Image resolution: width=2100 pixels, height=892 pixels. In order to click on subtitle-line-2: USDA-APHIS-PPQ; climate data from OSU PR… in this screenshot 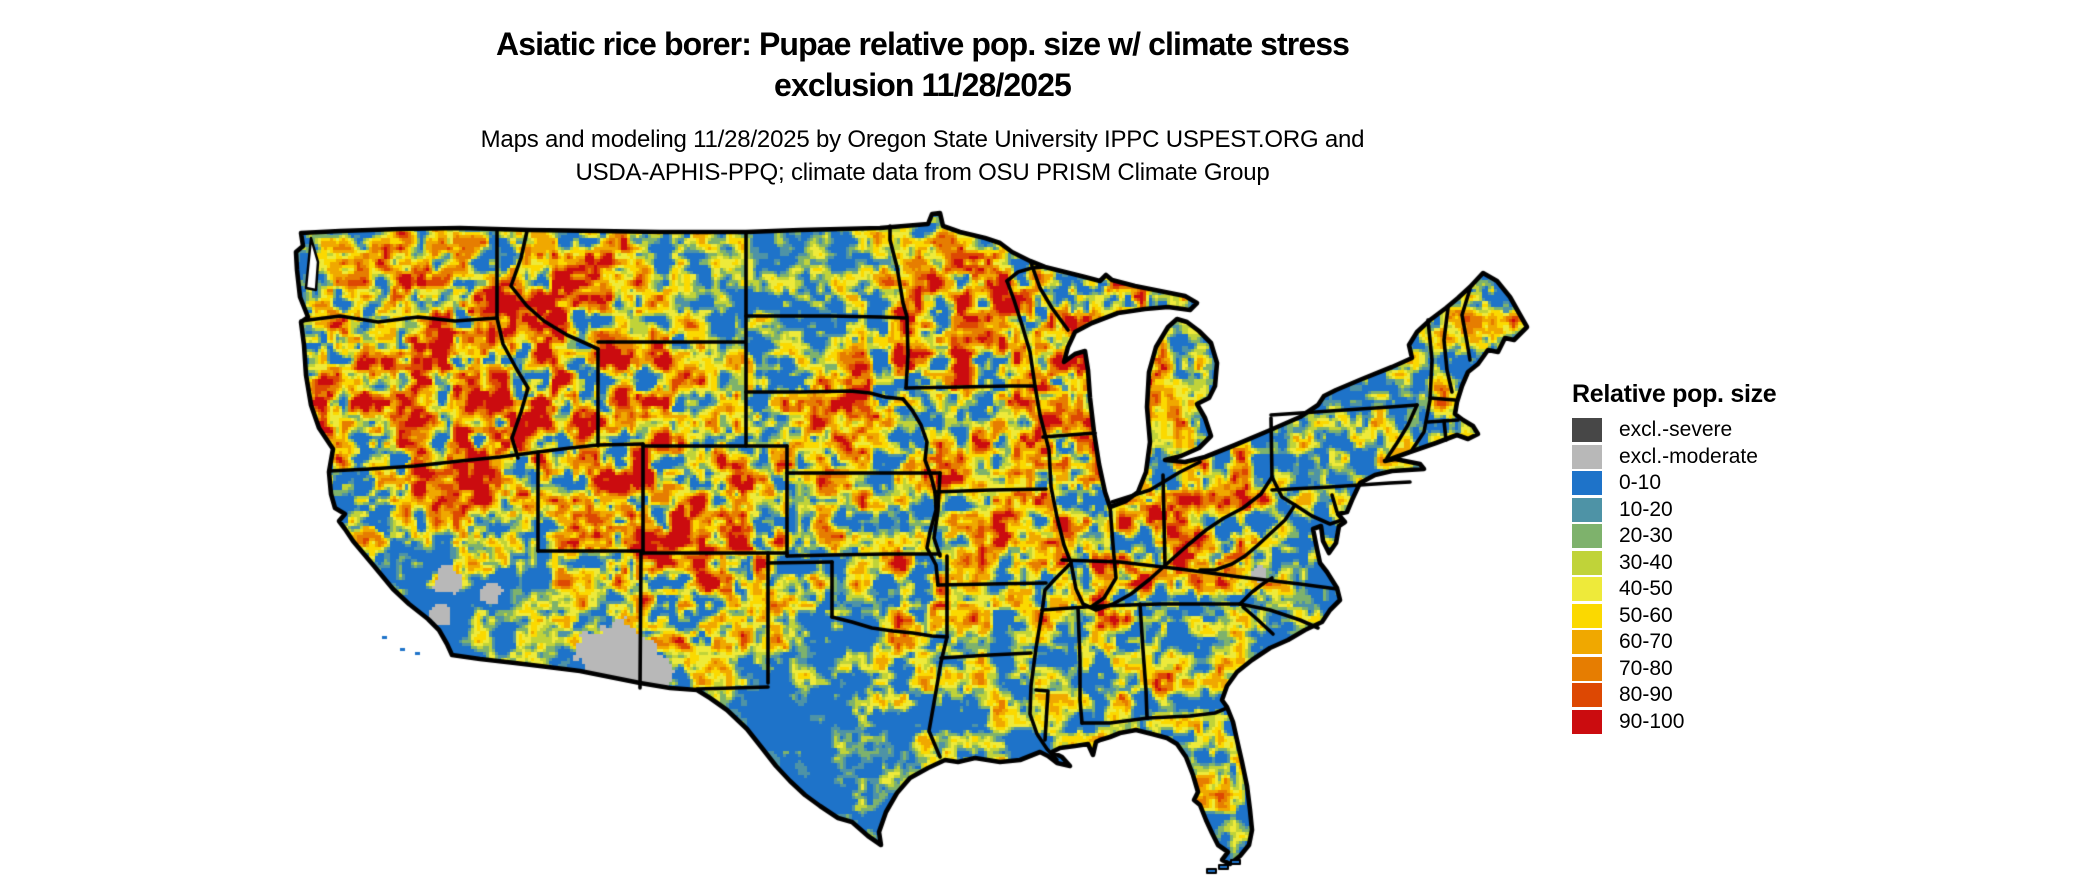, I will do `click(922, 172)`.